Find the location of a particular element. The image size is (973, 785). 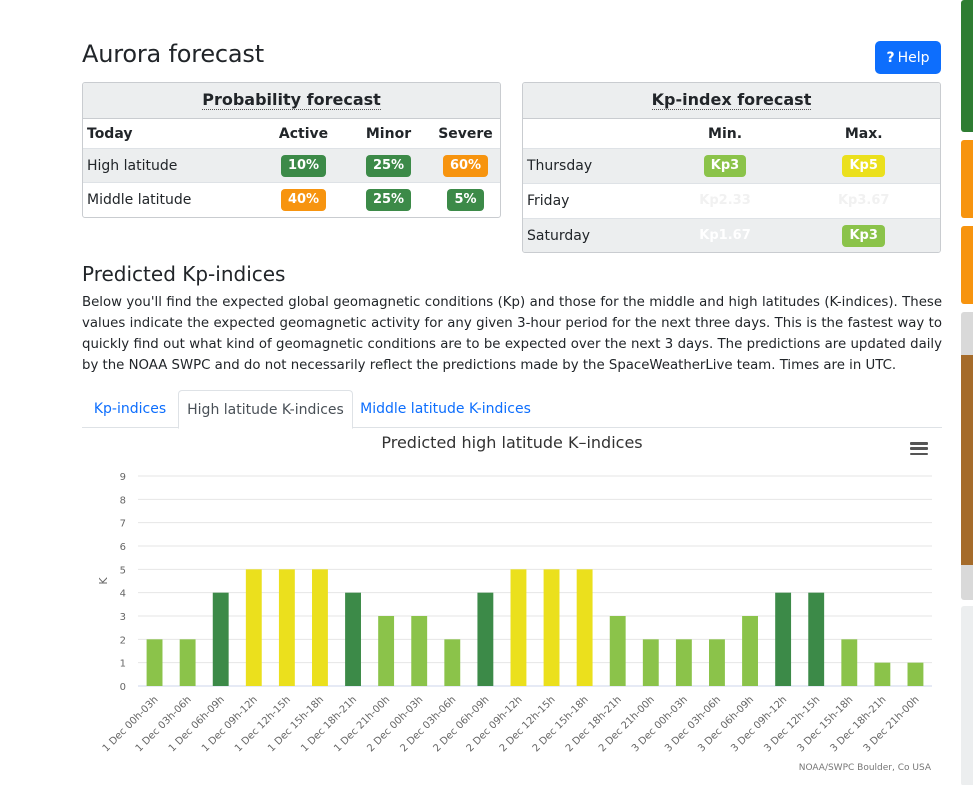

kp-min-badge: Kp3 is located at coordinates (725, 166).